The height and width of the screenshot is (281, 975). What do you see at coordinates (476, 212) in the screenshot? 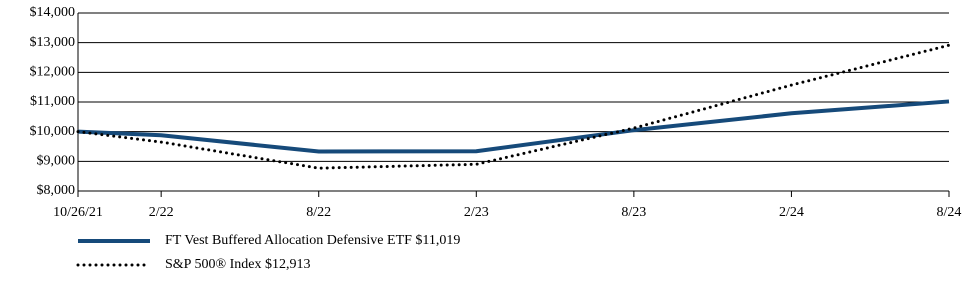
I see `x-tick-label: 2/23` at bounding box center [476, 212].